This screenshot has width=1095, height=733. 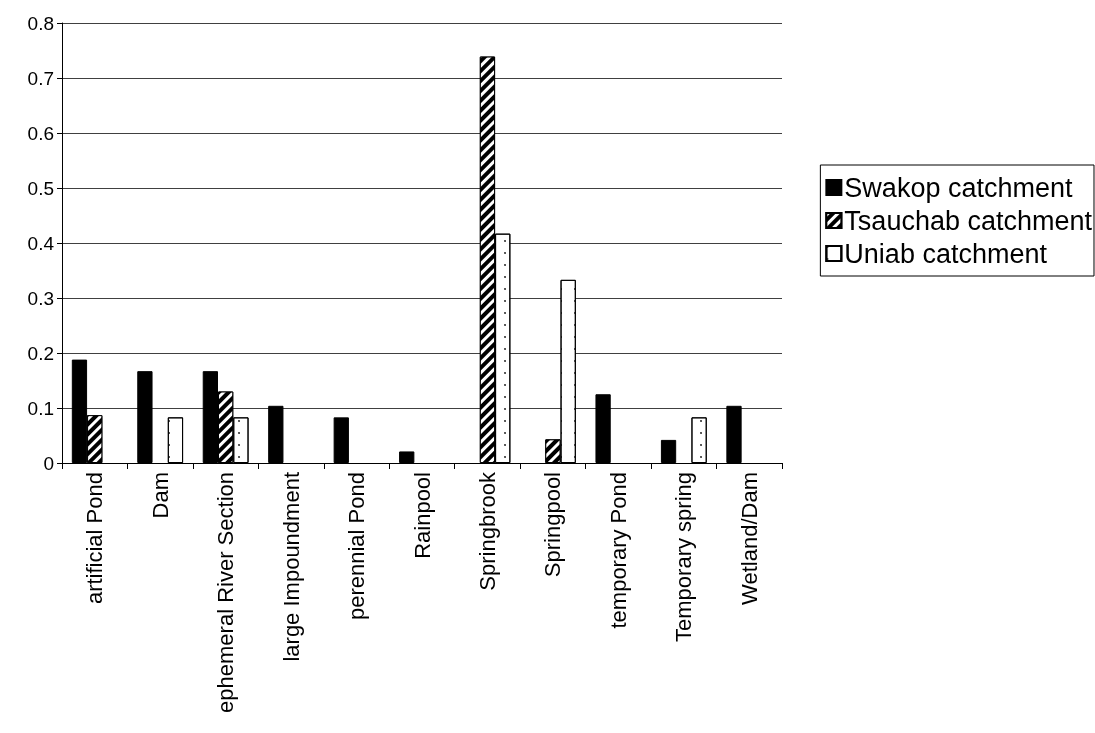 I want to click on legend-label: Swakop catchment, so click(x=958, y=187).